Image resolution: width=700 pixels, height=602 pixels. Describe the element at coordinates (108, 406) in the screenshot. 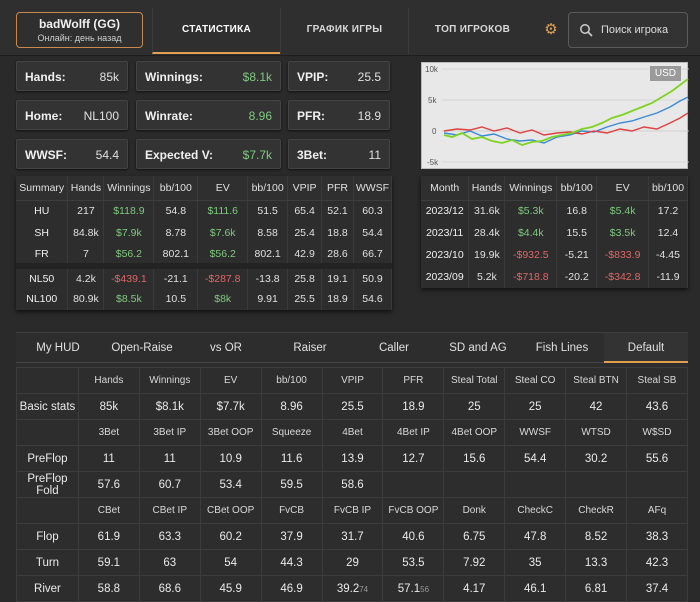

I see `cell: 85k` at that location.